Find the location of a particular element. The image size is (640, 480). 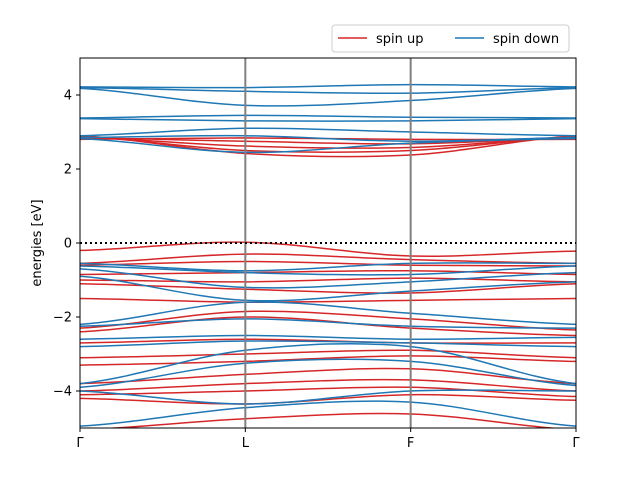

y-tick-label: −4 is located at coordinates (62, 392).